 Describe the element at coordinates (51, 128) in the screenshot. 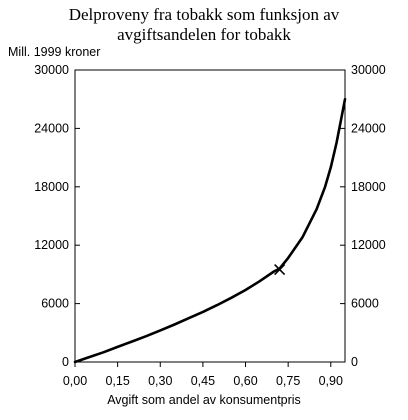

I see `y-tick-label-left: 24000` at that location.